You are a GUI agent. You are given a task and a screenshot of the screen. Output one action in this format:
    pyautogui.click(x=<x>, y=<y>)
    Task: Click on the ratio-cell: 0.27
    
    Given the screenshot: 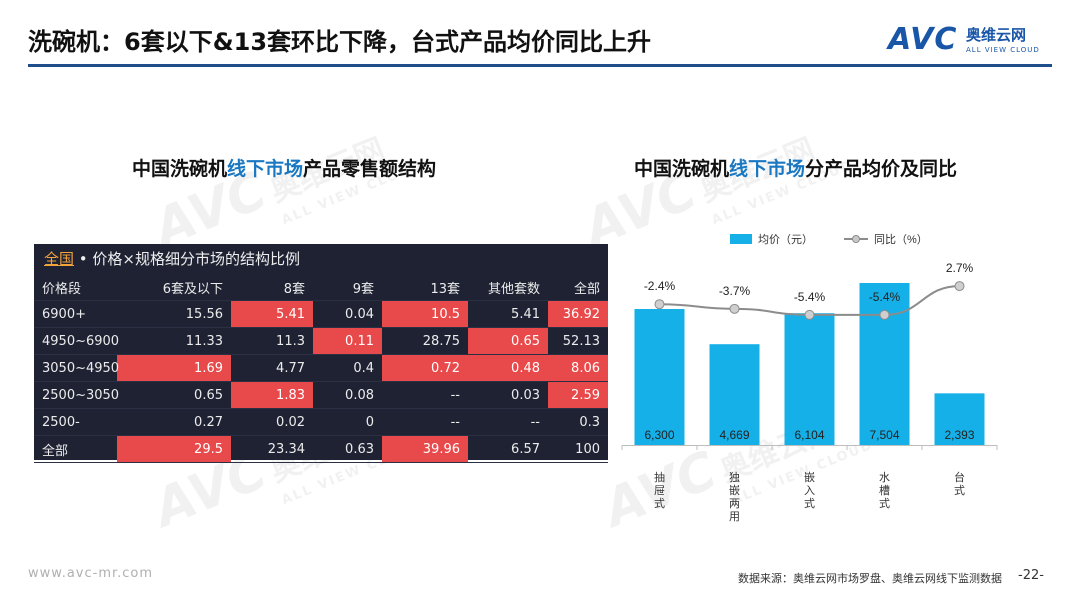 What is the action you would take?
    pyautogui.click(x=174, y=422)
    